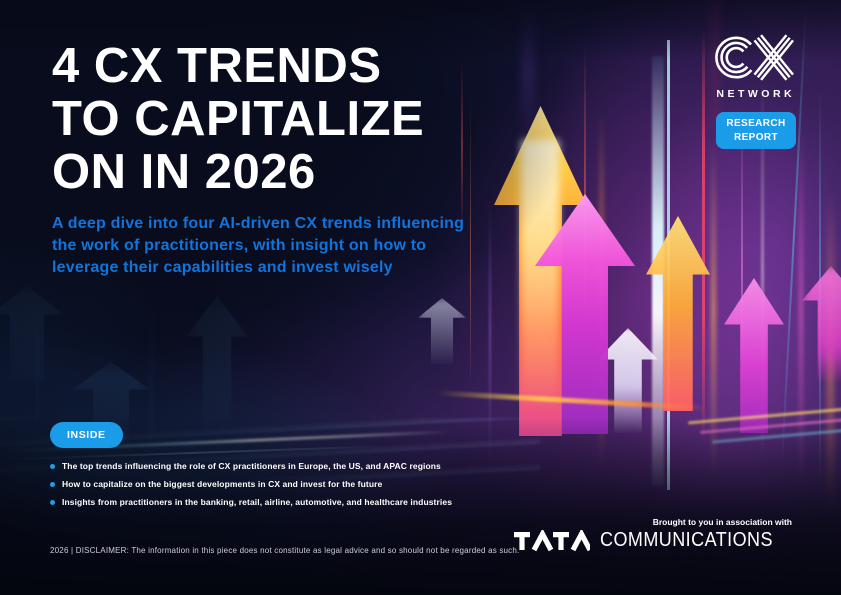 The image size is (841, 595). Describe the element at coordinates (756, 137) in the screenshot. I see `badge-line-2: REPORT` at that location.